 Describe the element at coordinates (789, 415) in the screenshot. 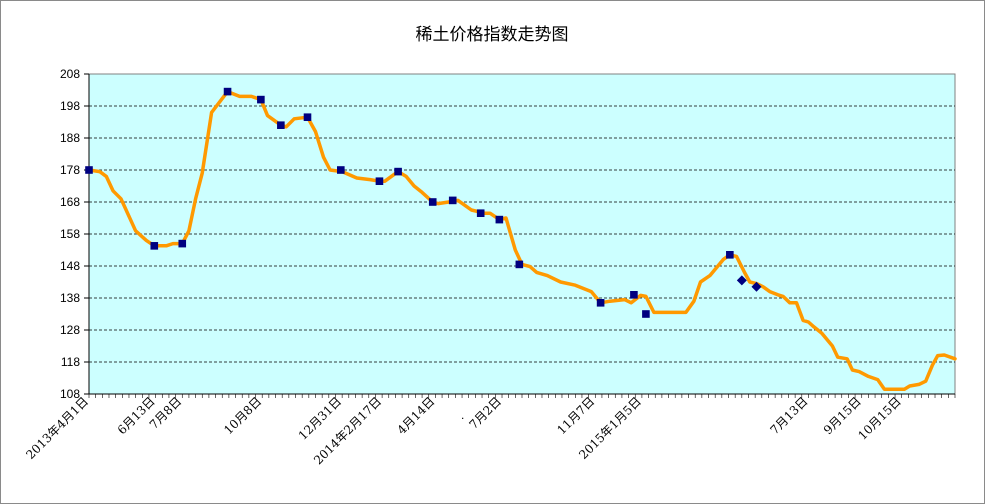

I see `x-tick-label-10: 7月13日` at that location.